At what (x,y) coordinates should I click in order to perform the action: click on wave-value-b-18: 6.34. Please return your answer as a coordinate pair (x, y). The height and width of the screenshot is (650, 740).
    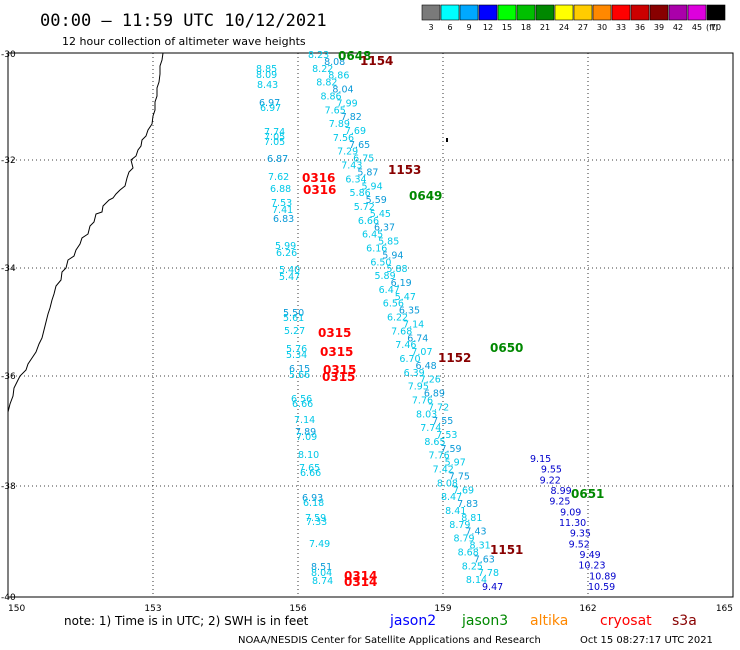
    Looking at the image, I should click on (355, 179).